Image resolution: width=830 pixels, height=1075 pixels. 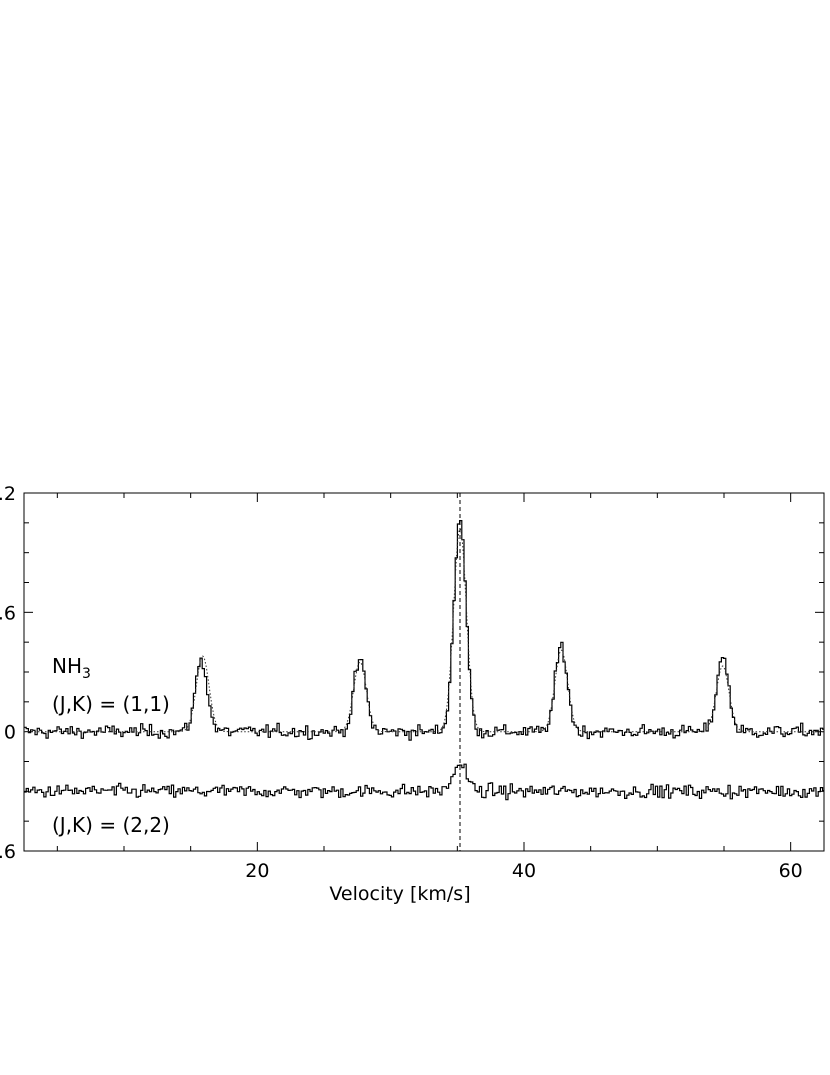 I want to click on x-tick-label: 20, so click(x=257, y=871).